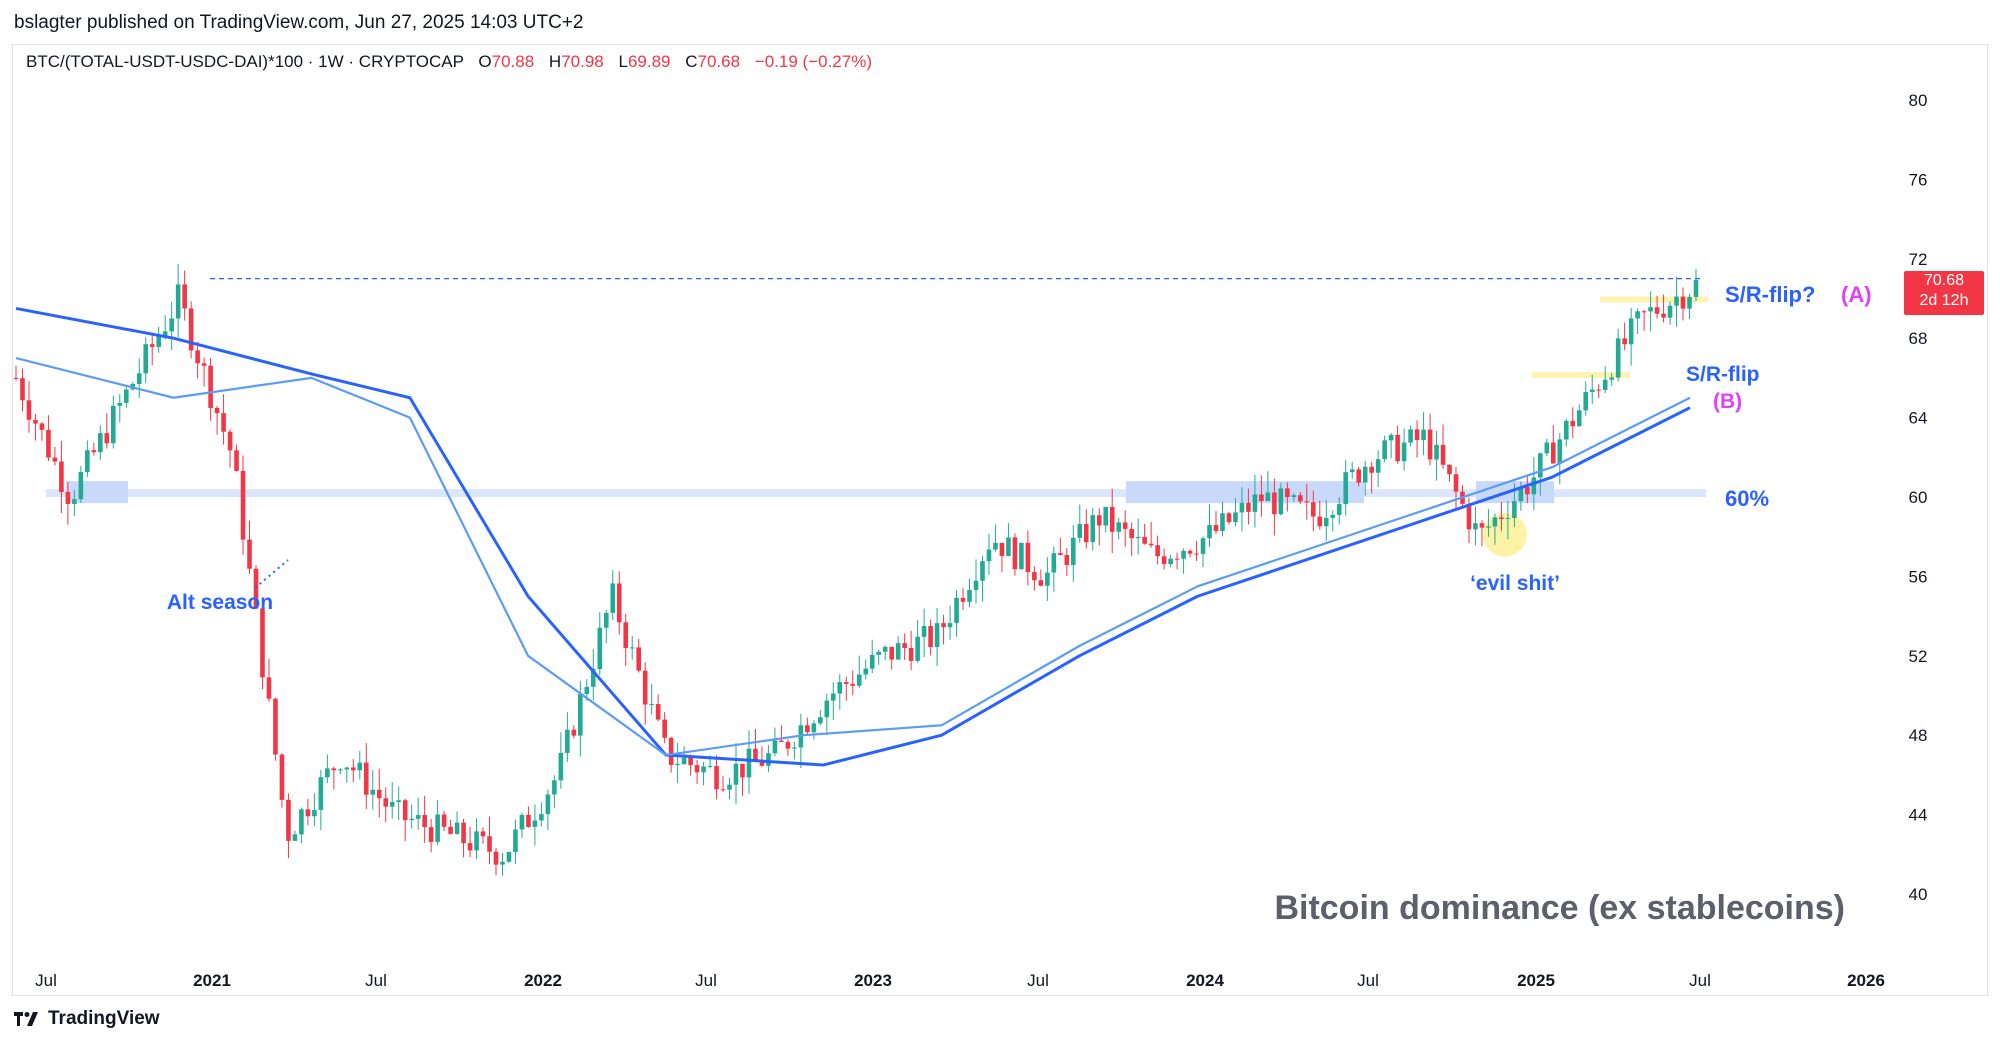 This screenshot has height=1045, width=2000. I want to click on low-label: L, so click(623, 61).